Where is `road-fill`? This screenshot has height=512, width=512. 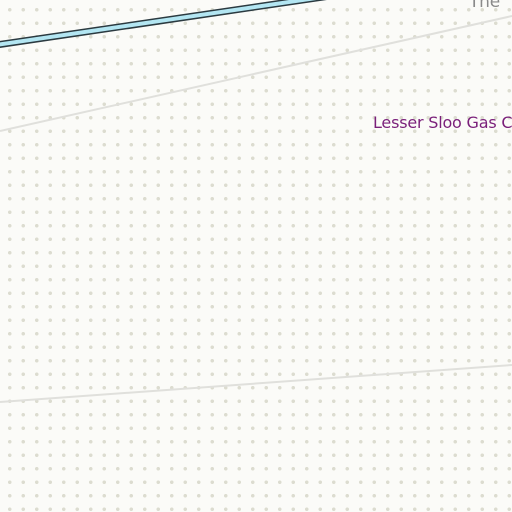 road-fill is located at coordinates (158, 23).